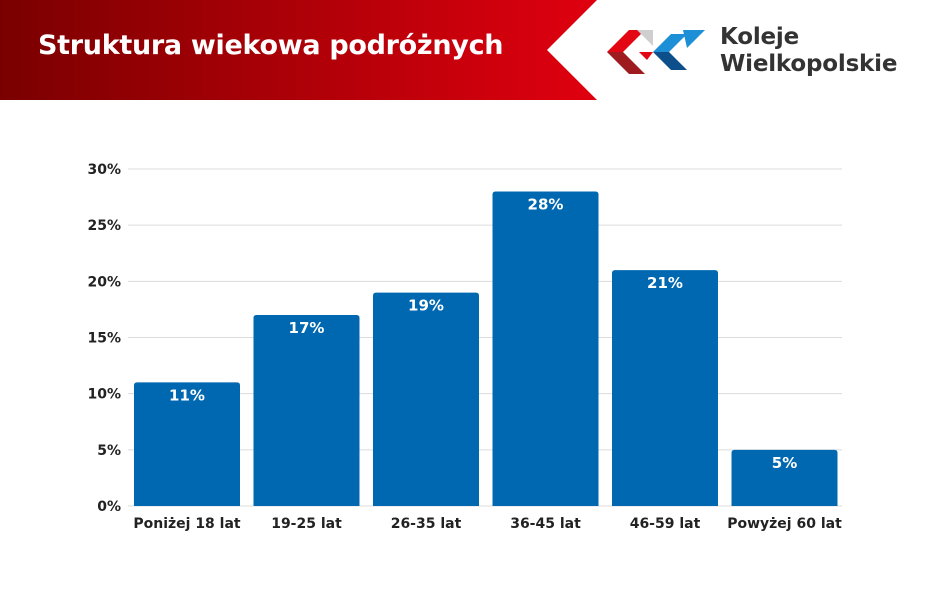 The image size is (940, 600). What do you see at coordinates (109, 451) in the screenshot?
I see `y-tick-label: 5%` at bounding box center [109, 451].